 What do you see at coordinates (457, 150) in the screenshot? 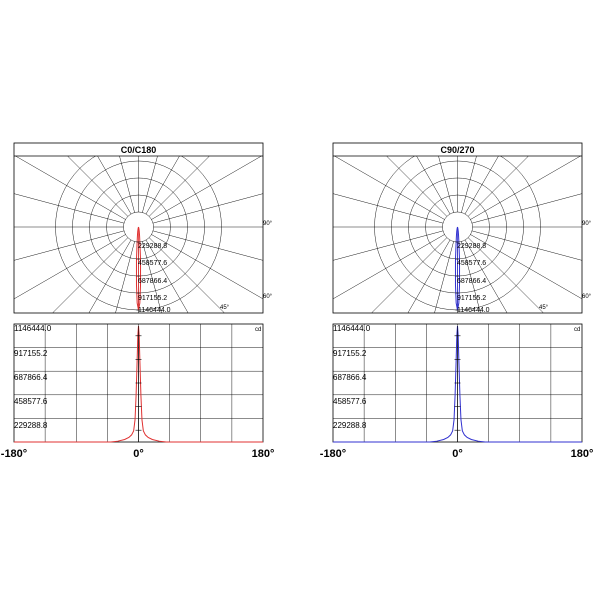
I see `polar-title-right: C90/270` at bounding box center [457, 150].